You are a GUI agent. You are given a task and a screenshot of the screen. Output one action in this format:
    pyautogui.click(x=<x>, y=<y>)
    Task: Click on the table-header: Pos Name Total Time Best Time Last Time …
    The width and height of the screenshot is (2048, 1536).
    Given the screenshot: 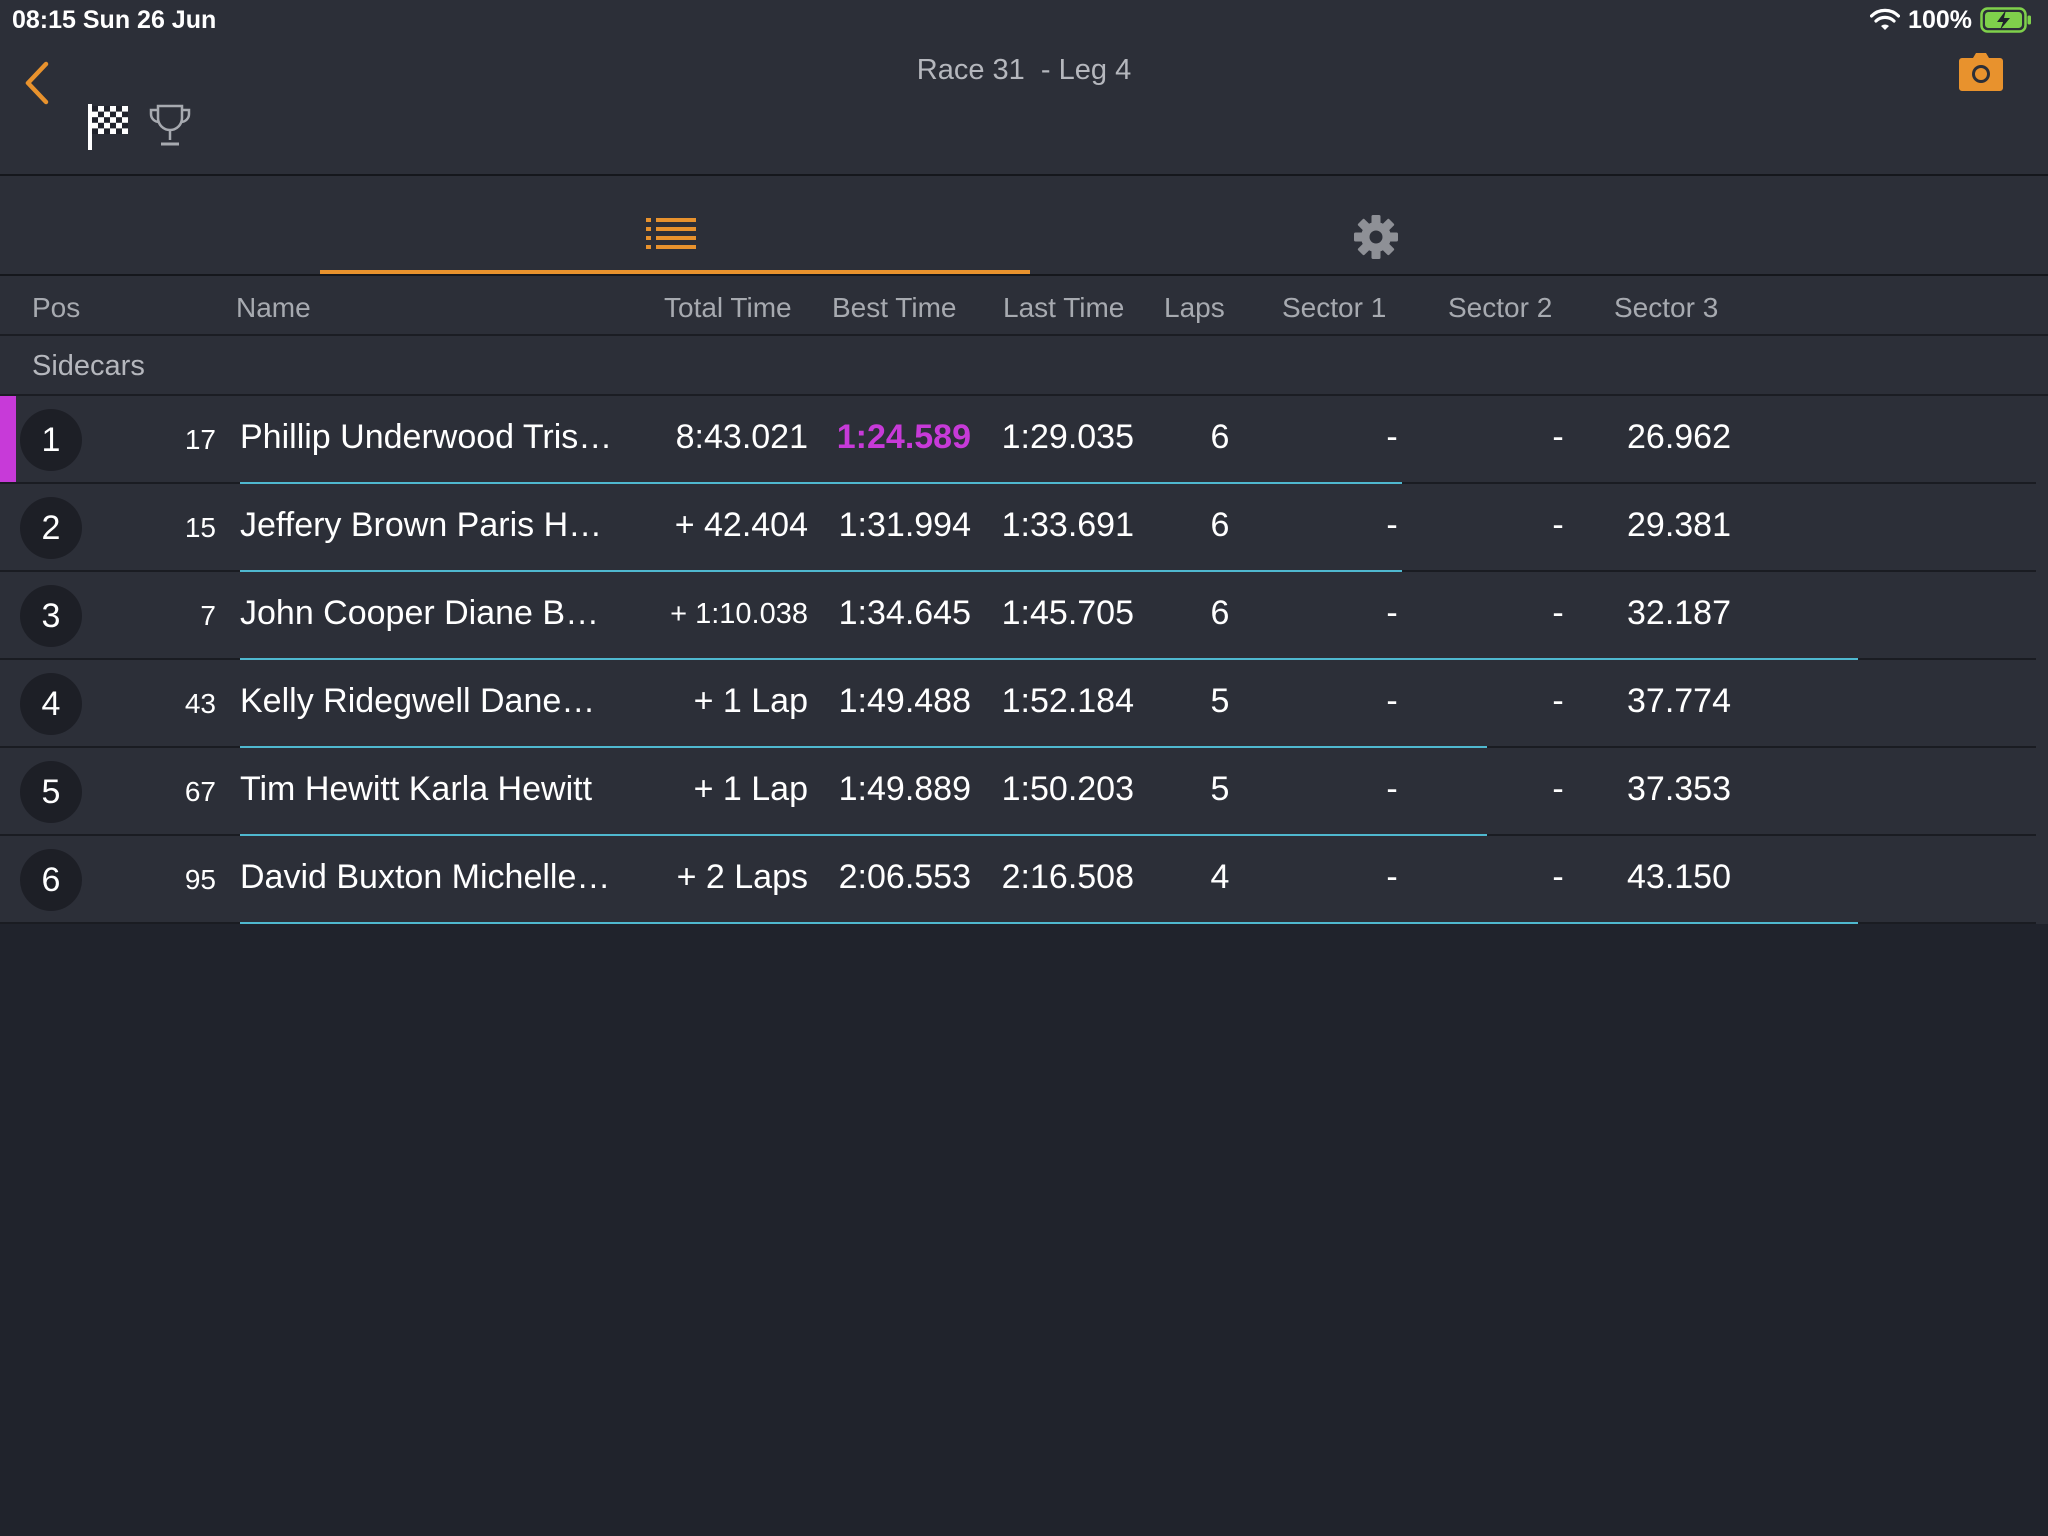 What is the action you would take?
    pyautogui.click(x=1024, y=306)
    